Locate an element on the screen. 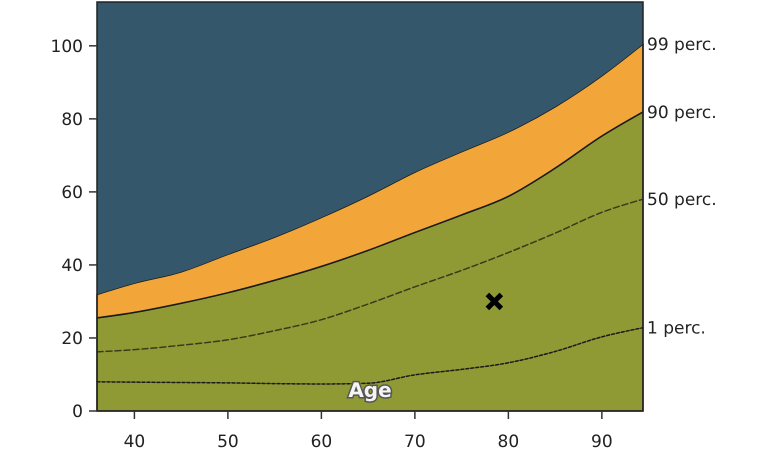  x-tick-label: 50 is located at coordinates (228, 442).